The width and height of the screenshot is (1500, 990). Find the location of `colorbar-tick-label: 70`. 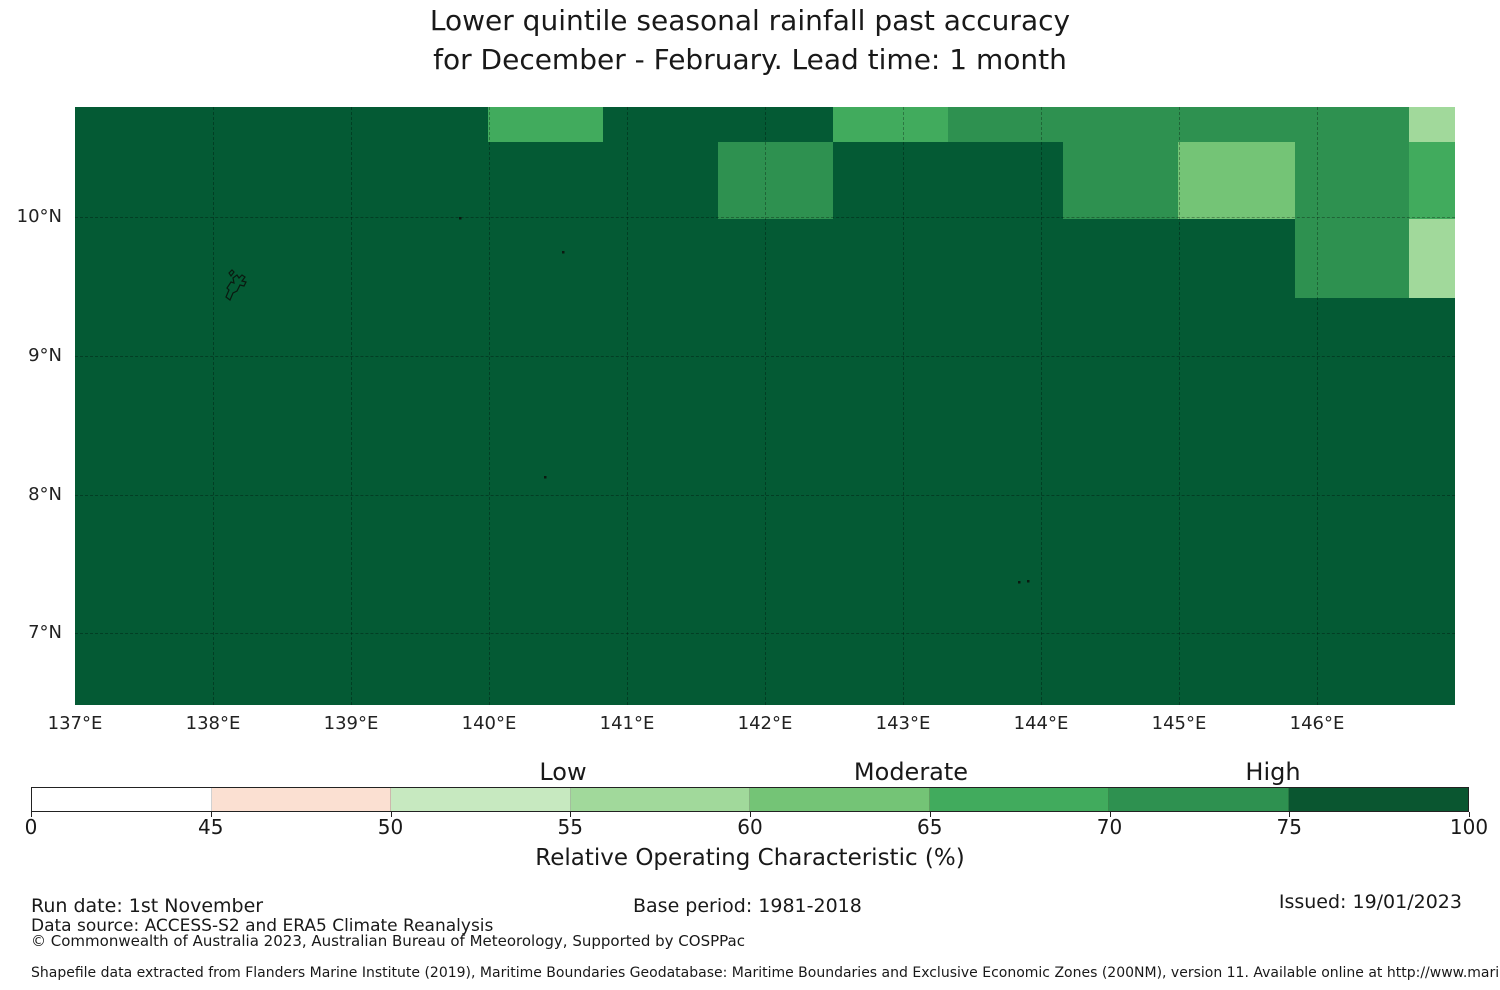

colorbar-tick-label: 70 is located at coordinates (1109, 827).